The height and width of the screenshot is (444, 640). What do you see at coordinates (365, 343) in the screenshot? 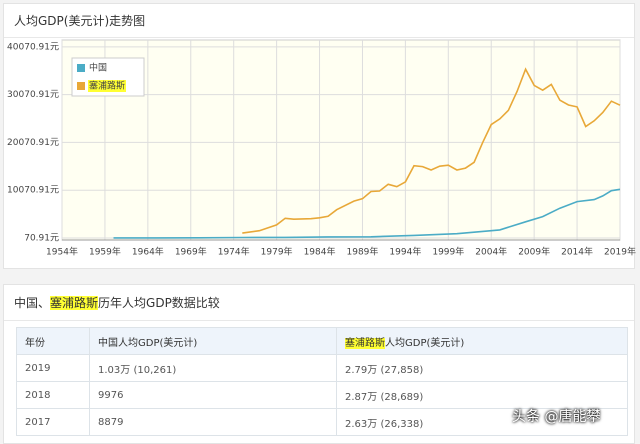
I see `header-highlight: 塞浦路斯` at bounding box center [365, 343].